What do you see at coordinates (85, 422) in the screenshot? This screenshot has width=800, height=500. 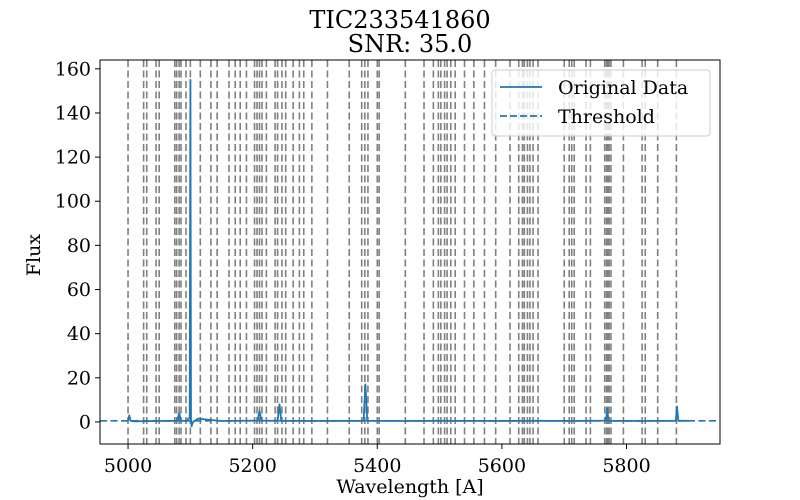 I see `y-tick-label: 0` at bounding box center [85, 422].